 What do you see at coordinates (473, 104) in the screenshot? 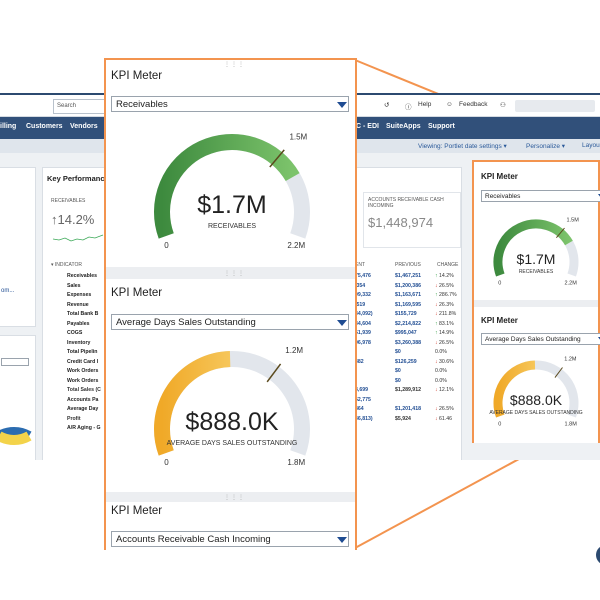
I see `feedback-link: Feedback` at bounding box center [473, 104].